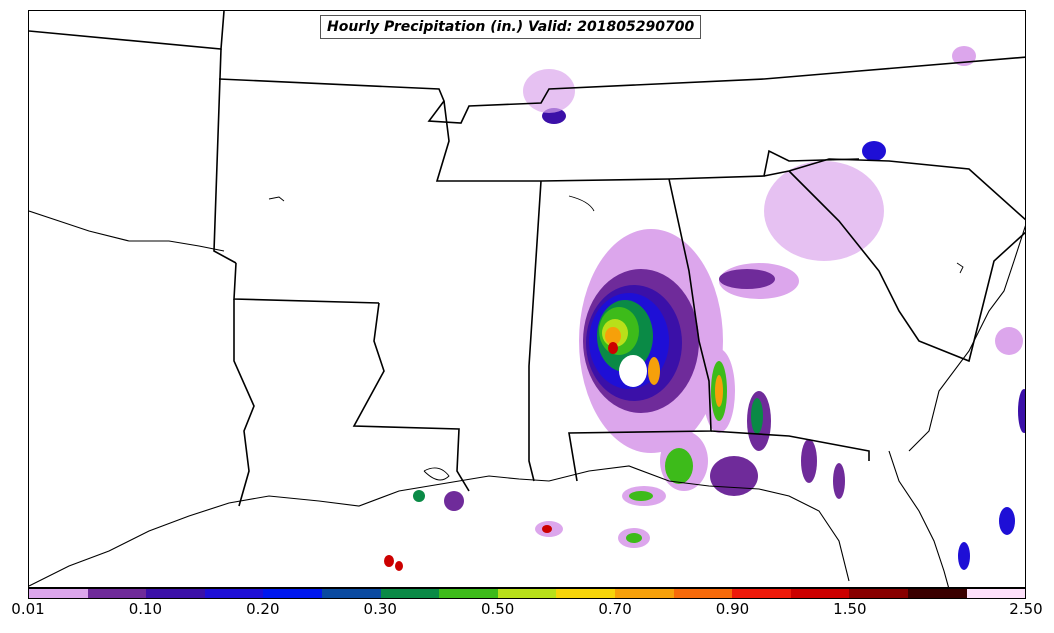 The width and height of the screenshot is (1054, 633). What do you see at coordinates (850, 609) in the screenshot?
I see `colorbar-tick-label: 1.50` at bounding box center [850, 609].